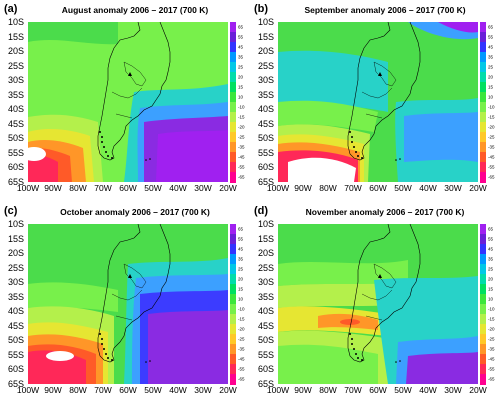  I want to click on colorbar-tick-label: 55, so click(241, 239).